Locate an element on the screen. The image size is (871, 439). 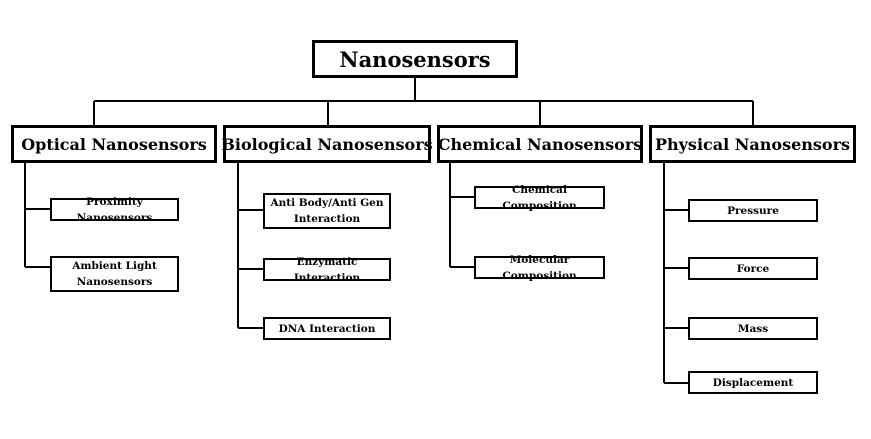
leaf-mass: Mass is located at coordinates (753, 328).